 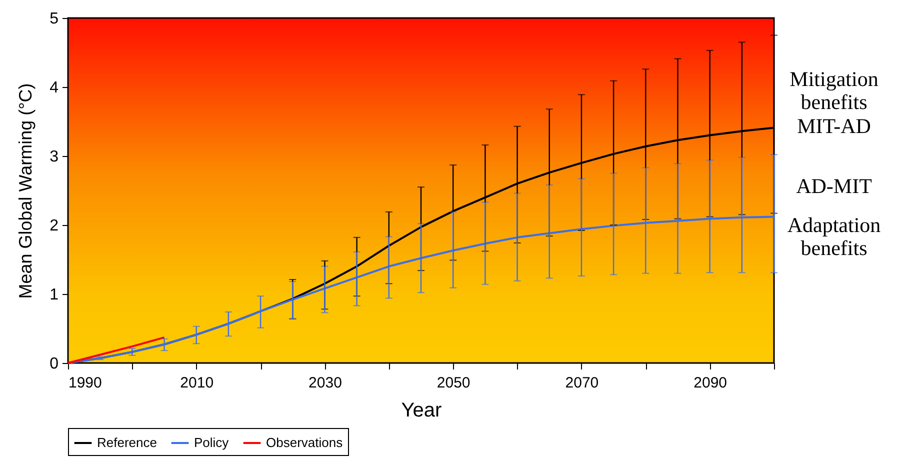 What do you see at coordinates (834, 236) in the screenshot?
I see `text: Adaptation benefits` at bounding box center [834, 236].